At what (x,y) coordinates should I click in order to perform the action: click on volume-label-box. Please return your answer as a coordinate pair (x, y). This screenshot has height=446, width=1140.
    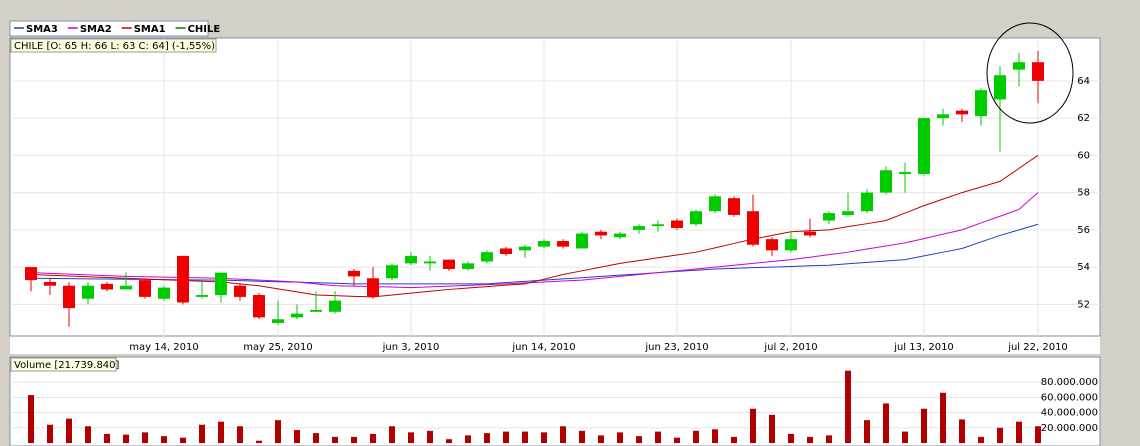
    Looking at the image, I should click on (63, 364).